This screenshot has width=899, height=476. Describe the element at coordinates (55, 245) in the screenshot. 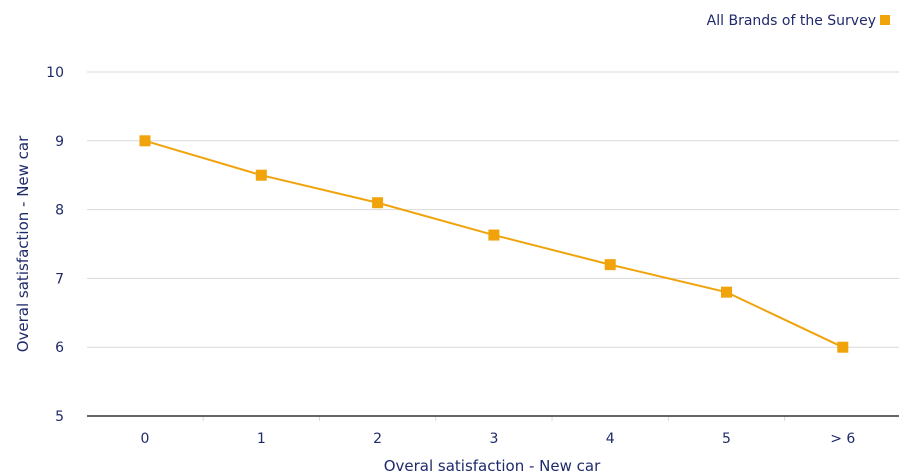

I see `y-axis-tick-labels: 5 6 7 8 9 10` at that location.